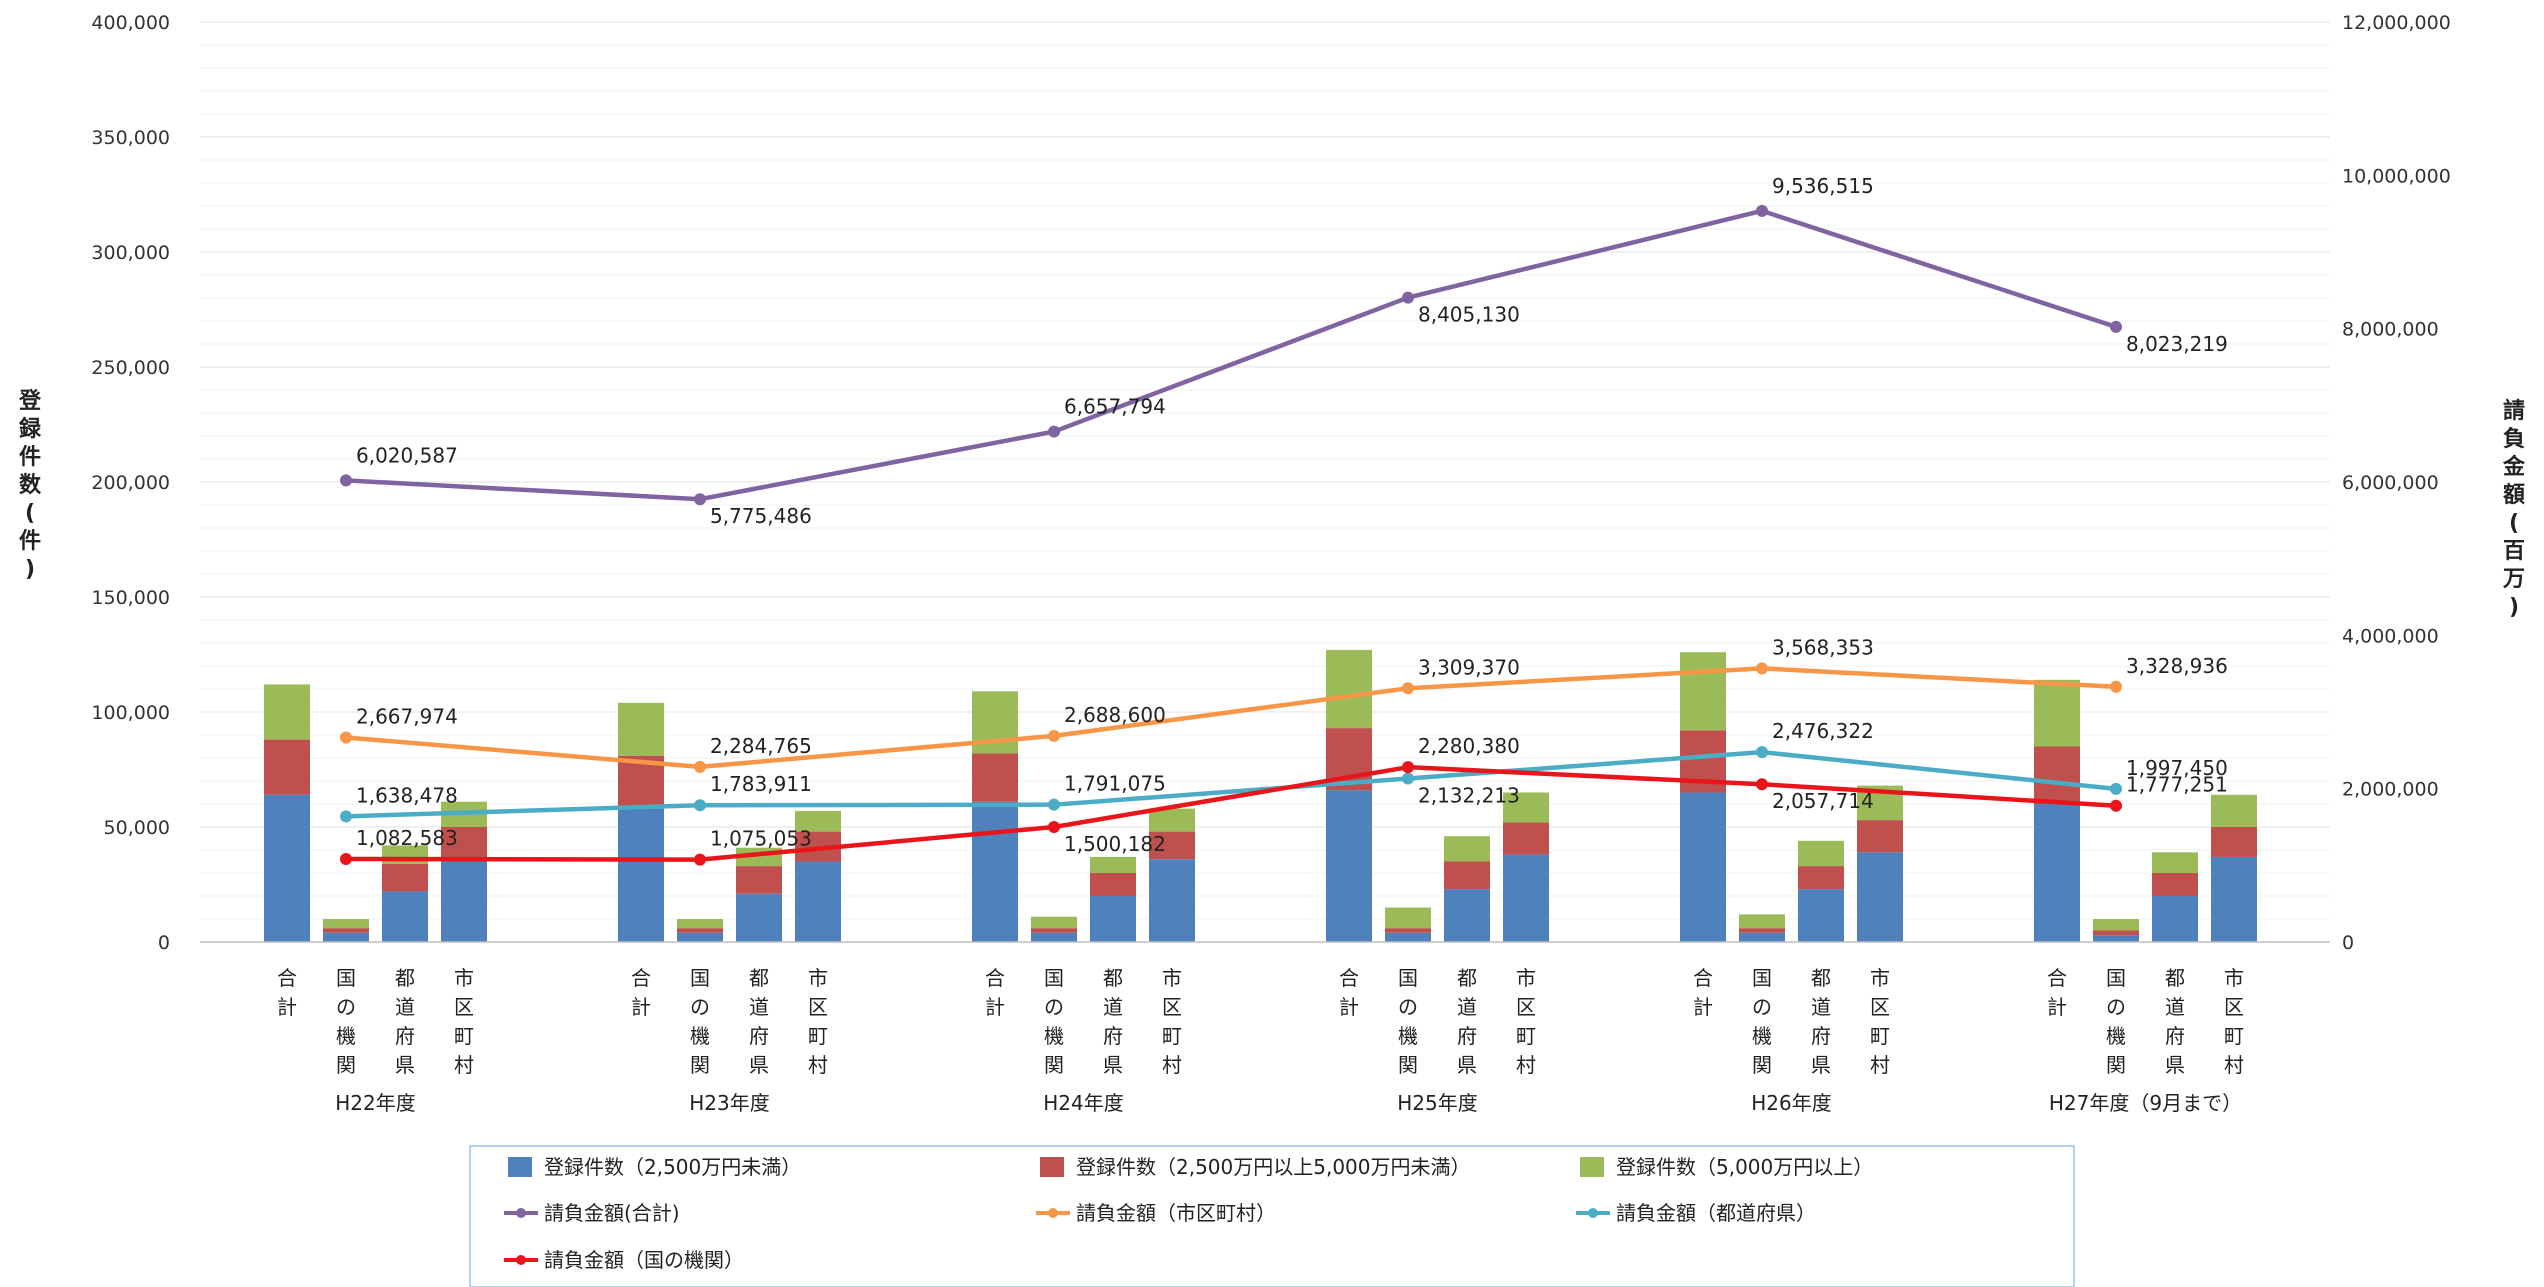 This screenshot has height=1287, width=2544. I want to click on group-label: H23年度, so click(729, 1103).